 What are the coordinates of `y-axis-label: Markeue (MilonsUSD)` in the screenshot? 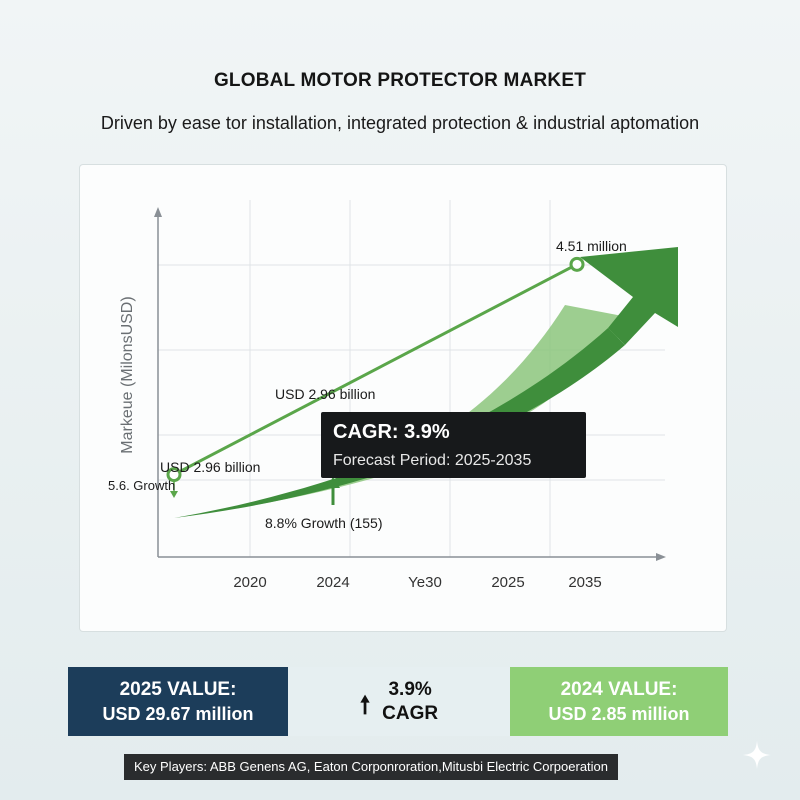 It's located at (127, 375).